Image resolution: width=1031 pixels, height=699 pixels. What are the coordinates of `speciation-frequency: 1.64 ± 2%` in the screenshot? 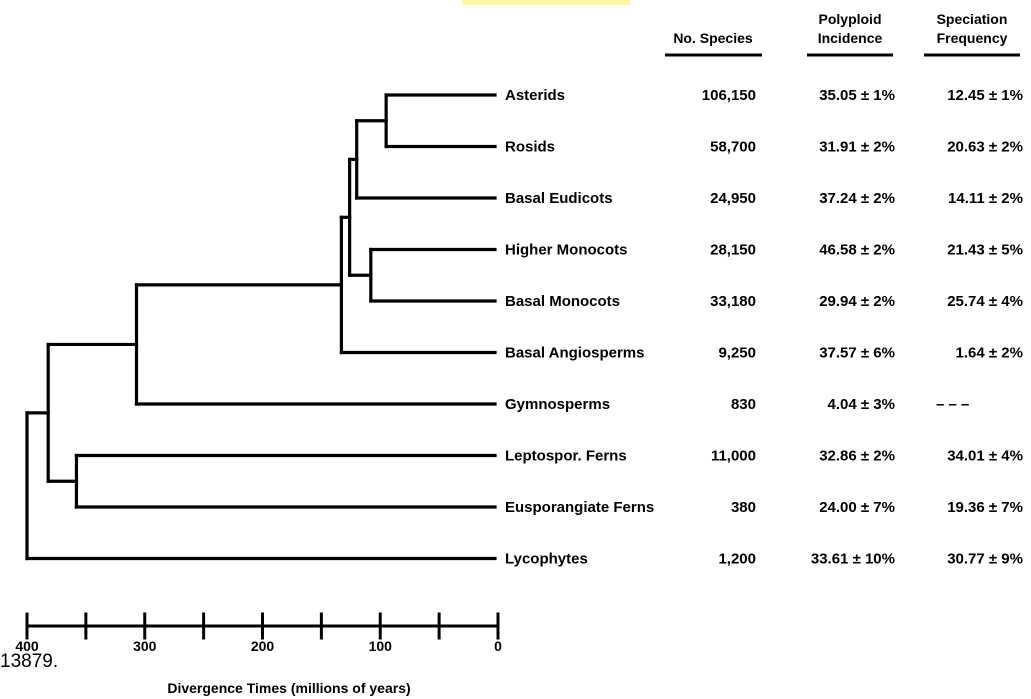 It's located at (989, 353).